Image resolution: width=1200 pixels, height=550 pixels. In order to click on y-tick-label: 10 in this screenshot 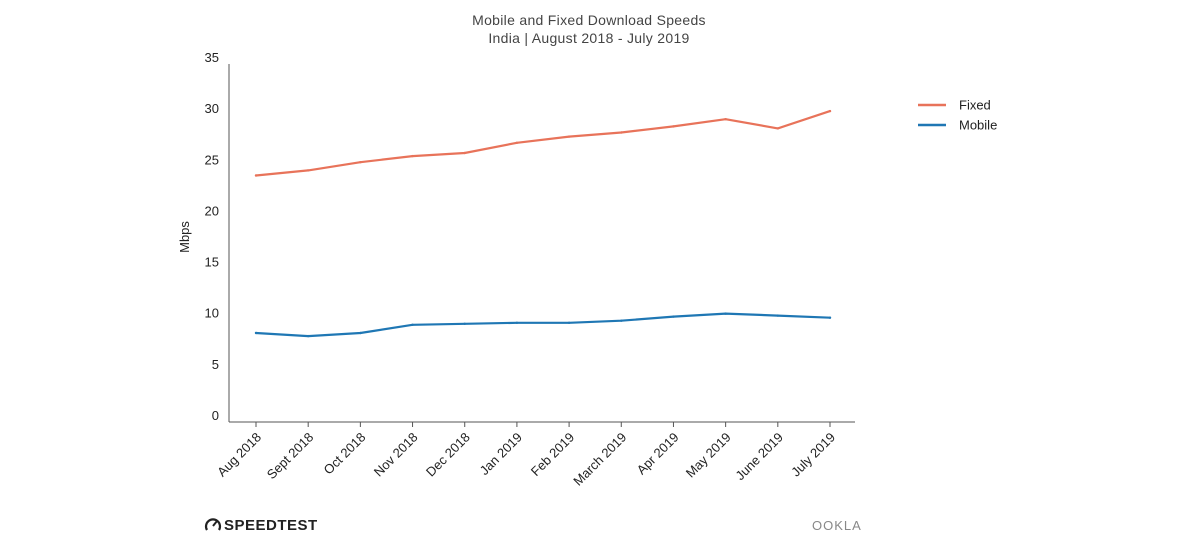, I will do `click(212, 313)`.